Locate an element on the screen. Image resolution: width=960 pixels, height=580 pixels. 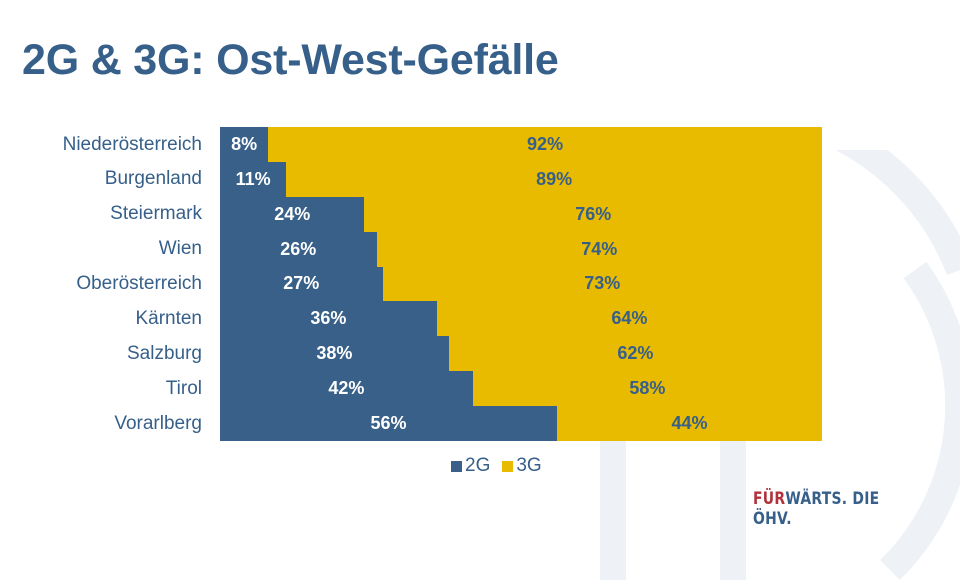
bar-row: 56% 44% is located at coordinates (521, 423).